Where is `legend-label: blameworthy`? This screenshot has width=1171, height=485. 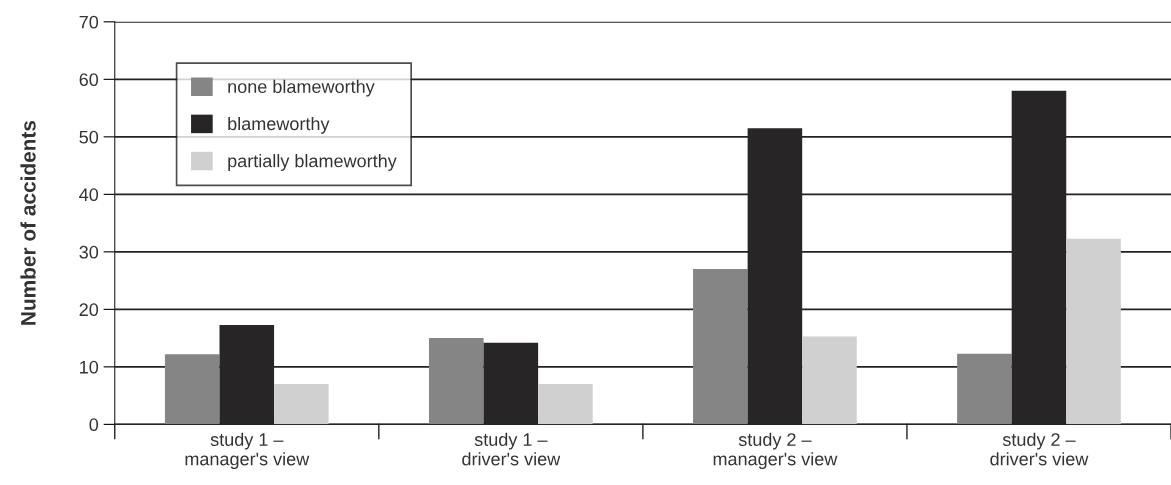
legend-label: blameworthy is located at coordinates (279, 125).